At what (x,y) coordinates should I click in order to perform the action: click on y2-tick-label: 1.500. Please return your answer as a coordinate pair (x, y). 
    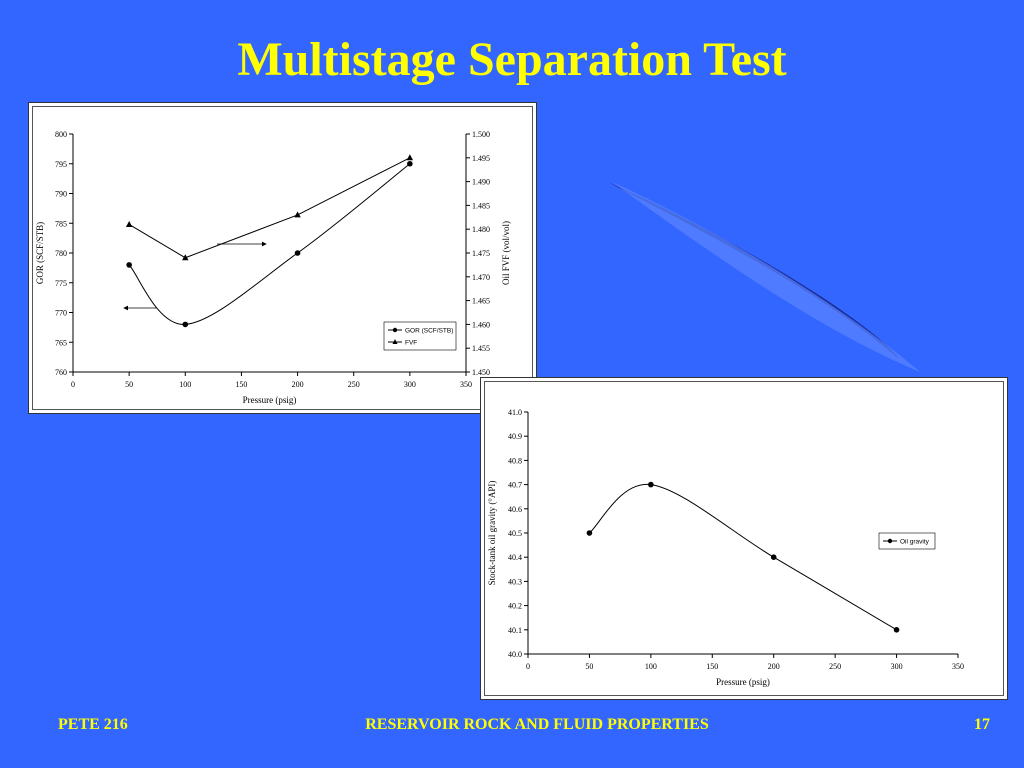
    Looking at the image, I should click on (481, 134).